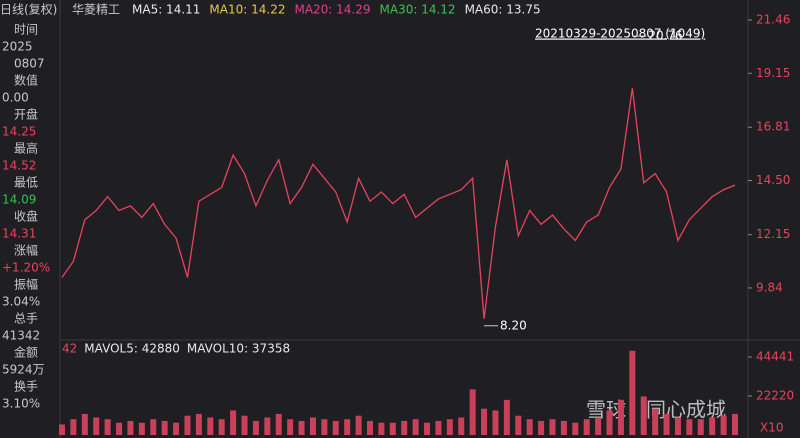 The height and width of the screenshot is (438, 800). Describe the element at coordinates (29, 64) in the screenshot. I see `info-value: 0807` at that location.